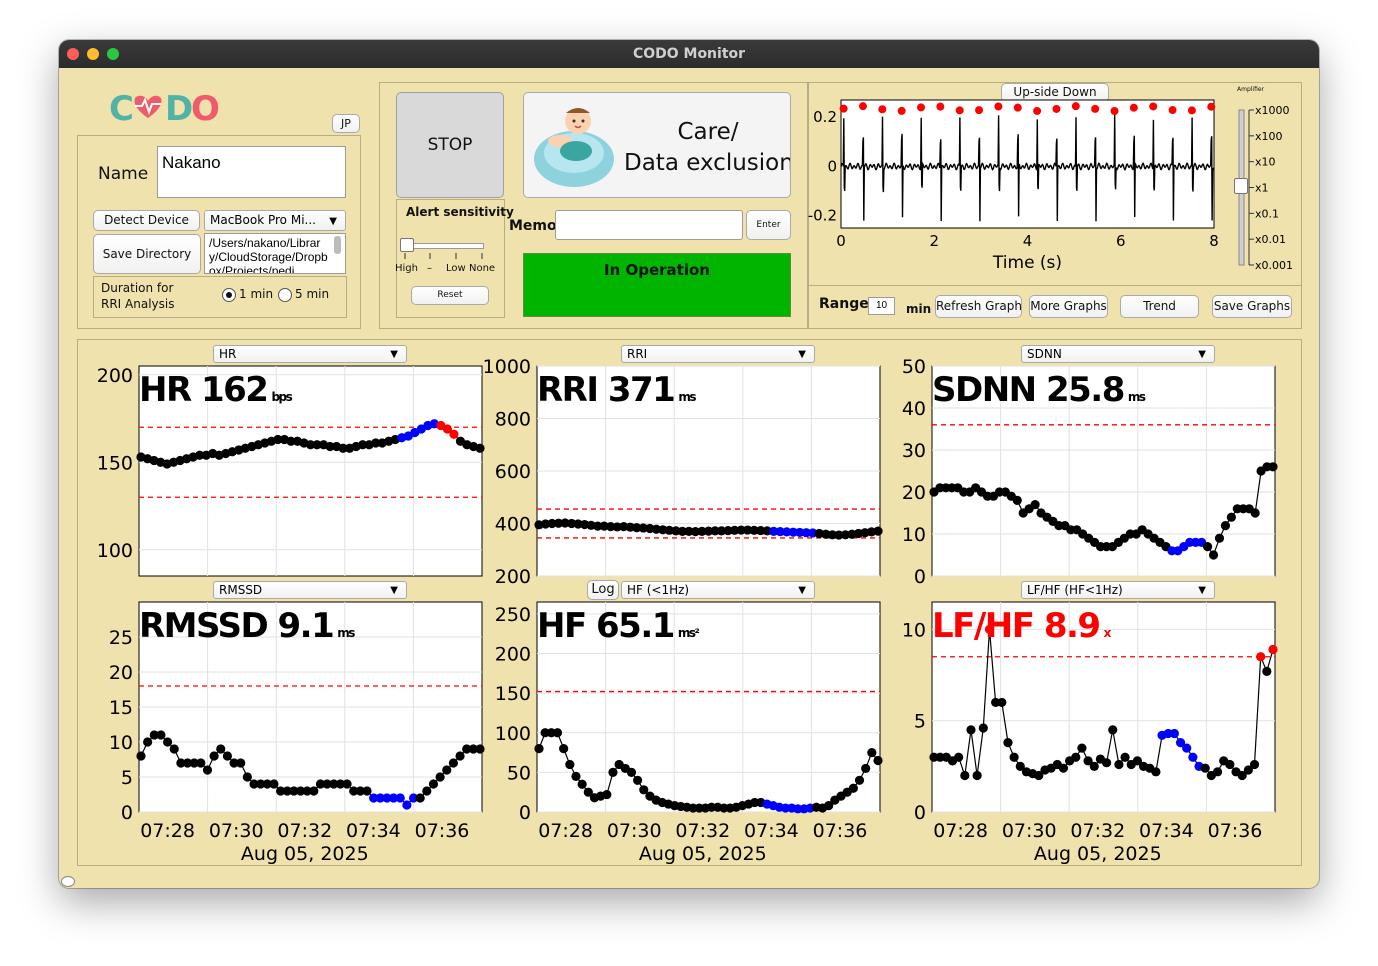 The image size is (1378, 966). Describe the element at coordinates (718, 590) in the screenshot. I see `chart-metric-select: HF (<1Hz) ▼` at that location.